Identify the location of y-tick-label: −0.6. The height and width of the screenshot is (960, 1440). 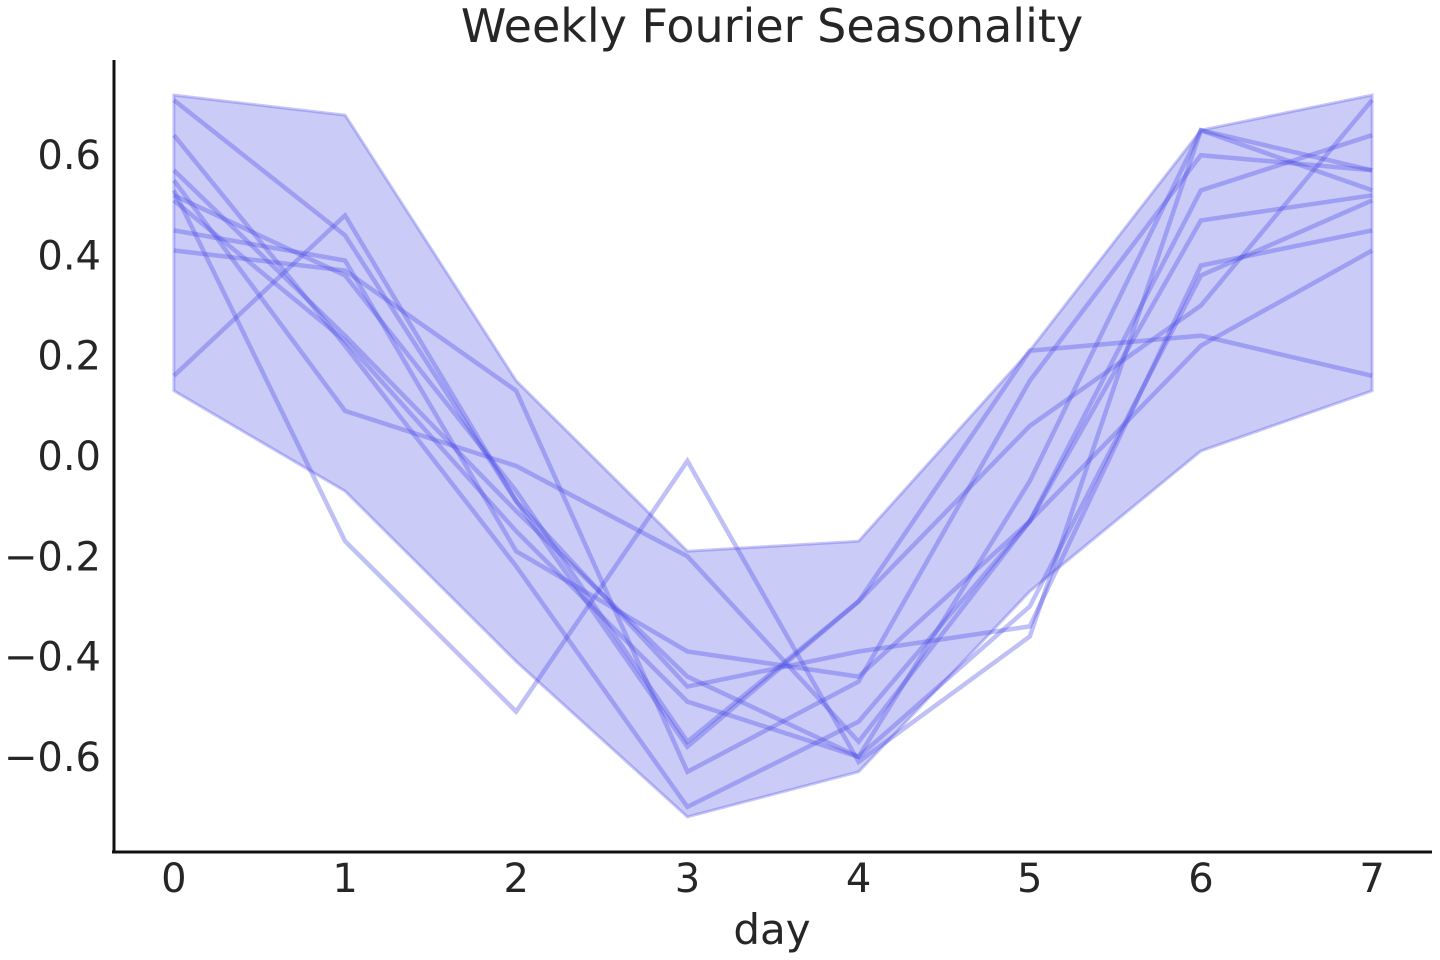
(52, 758).